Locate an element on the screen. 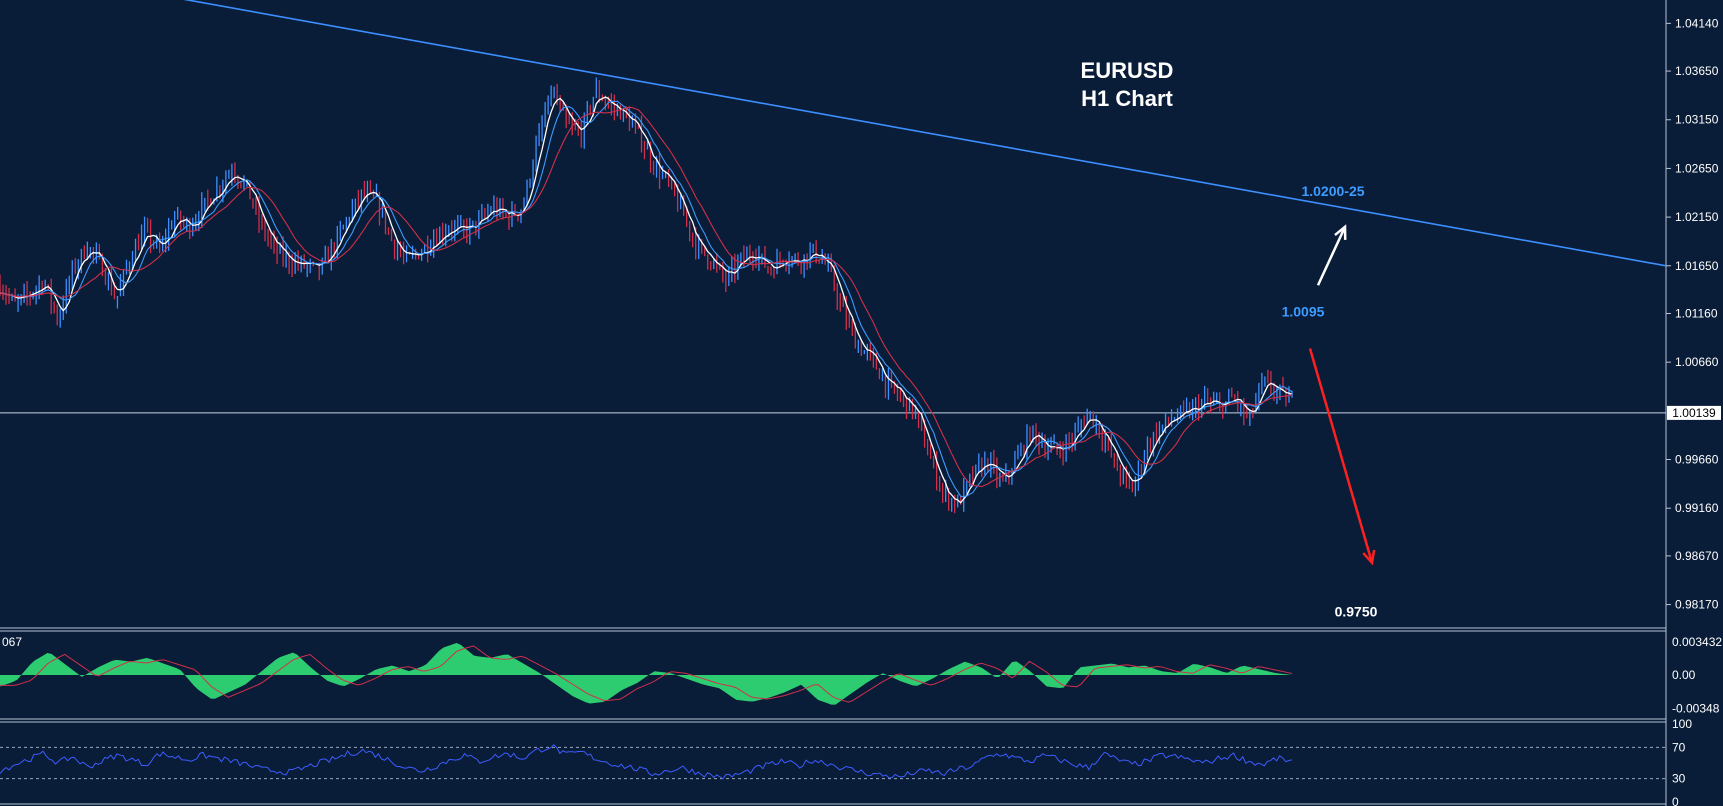 The image size is (1723, 806). rsi-tick-label: 70 is located at coordinates (1679, 747).